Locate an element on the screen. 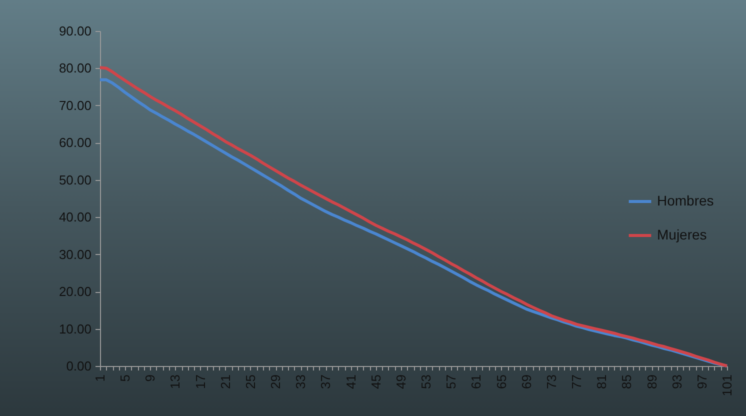 The width and height of the screenshot is (746, 416). y-tick-label: 10.00 is located at coordinates (75, 328).